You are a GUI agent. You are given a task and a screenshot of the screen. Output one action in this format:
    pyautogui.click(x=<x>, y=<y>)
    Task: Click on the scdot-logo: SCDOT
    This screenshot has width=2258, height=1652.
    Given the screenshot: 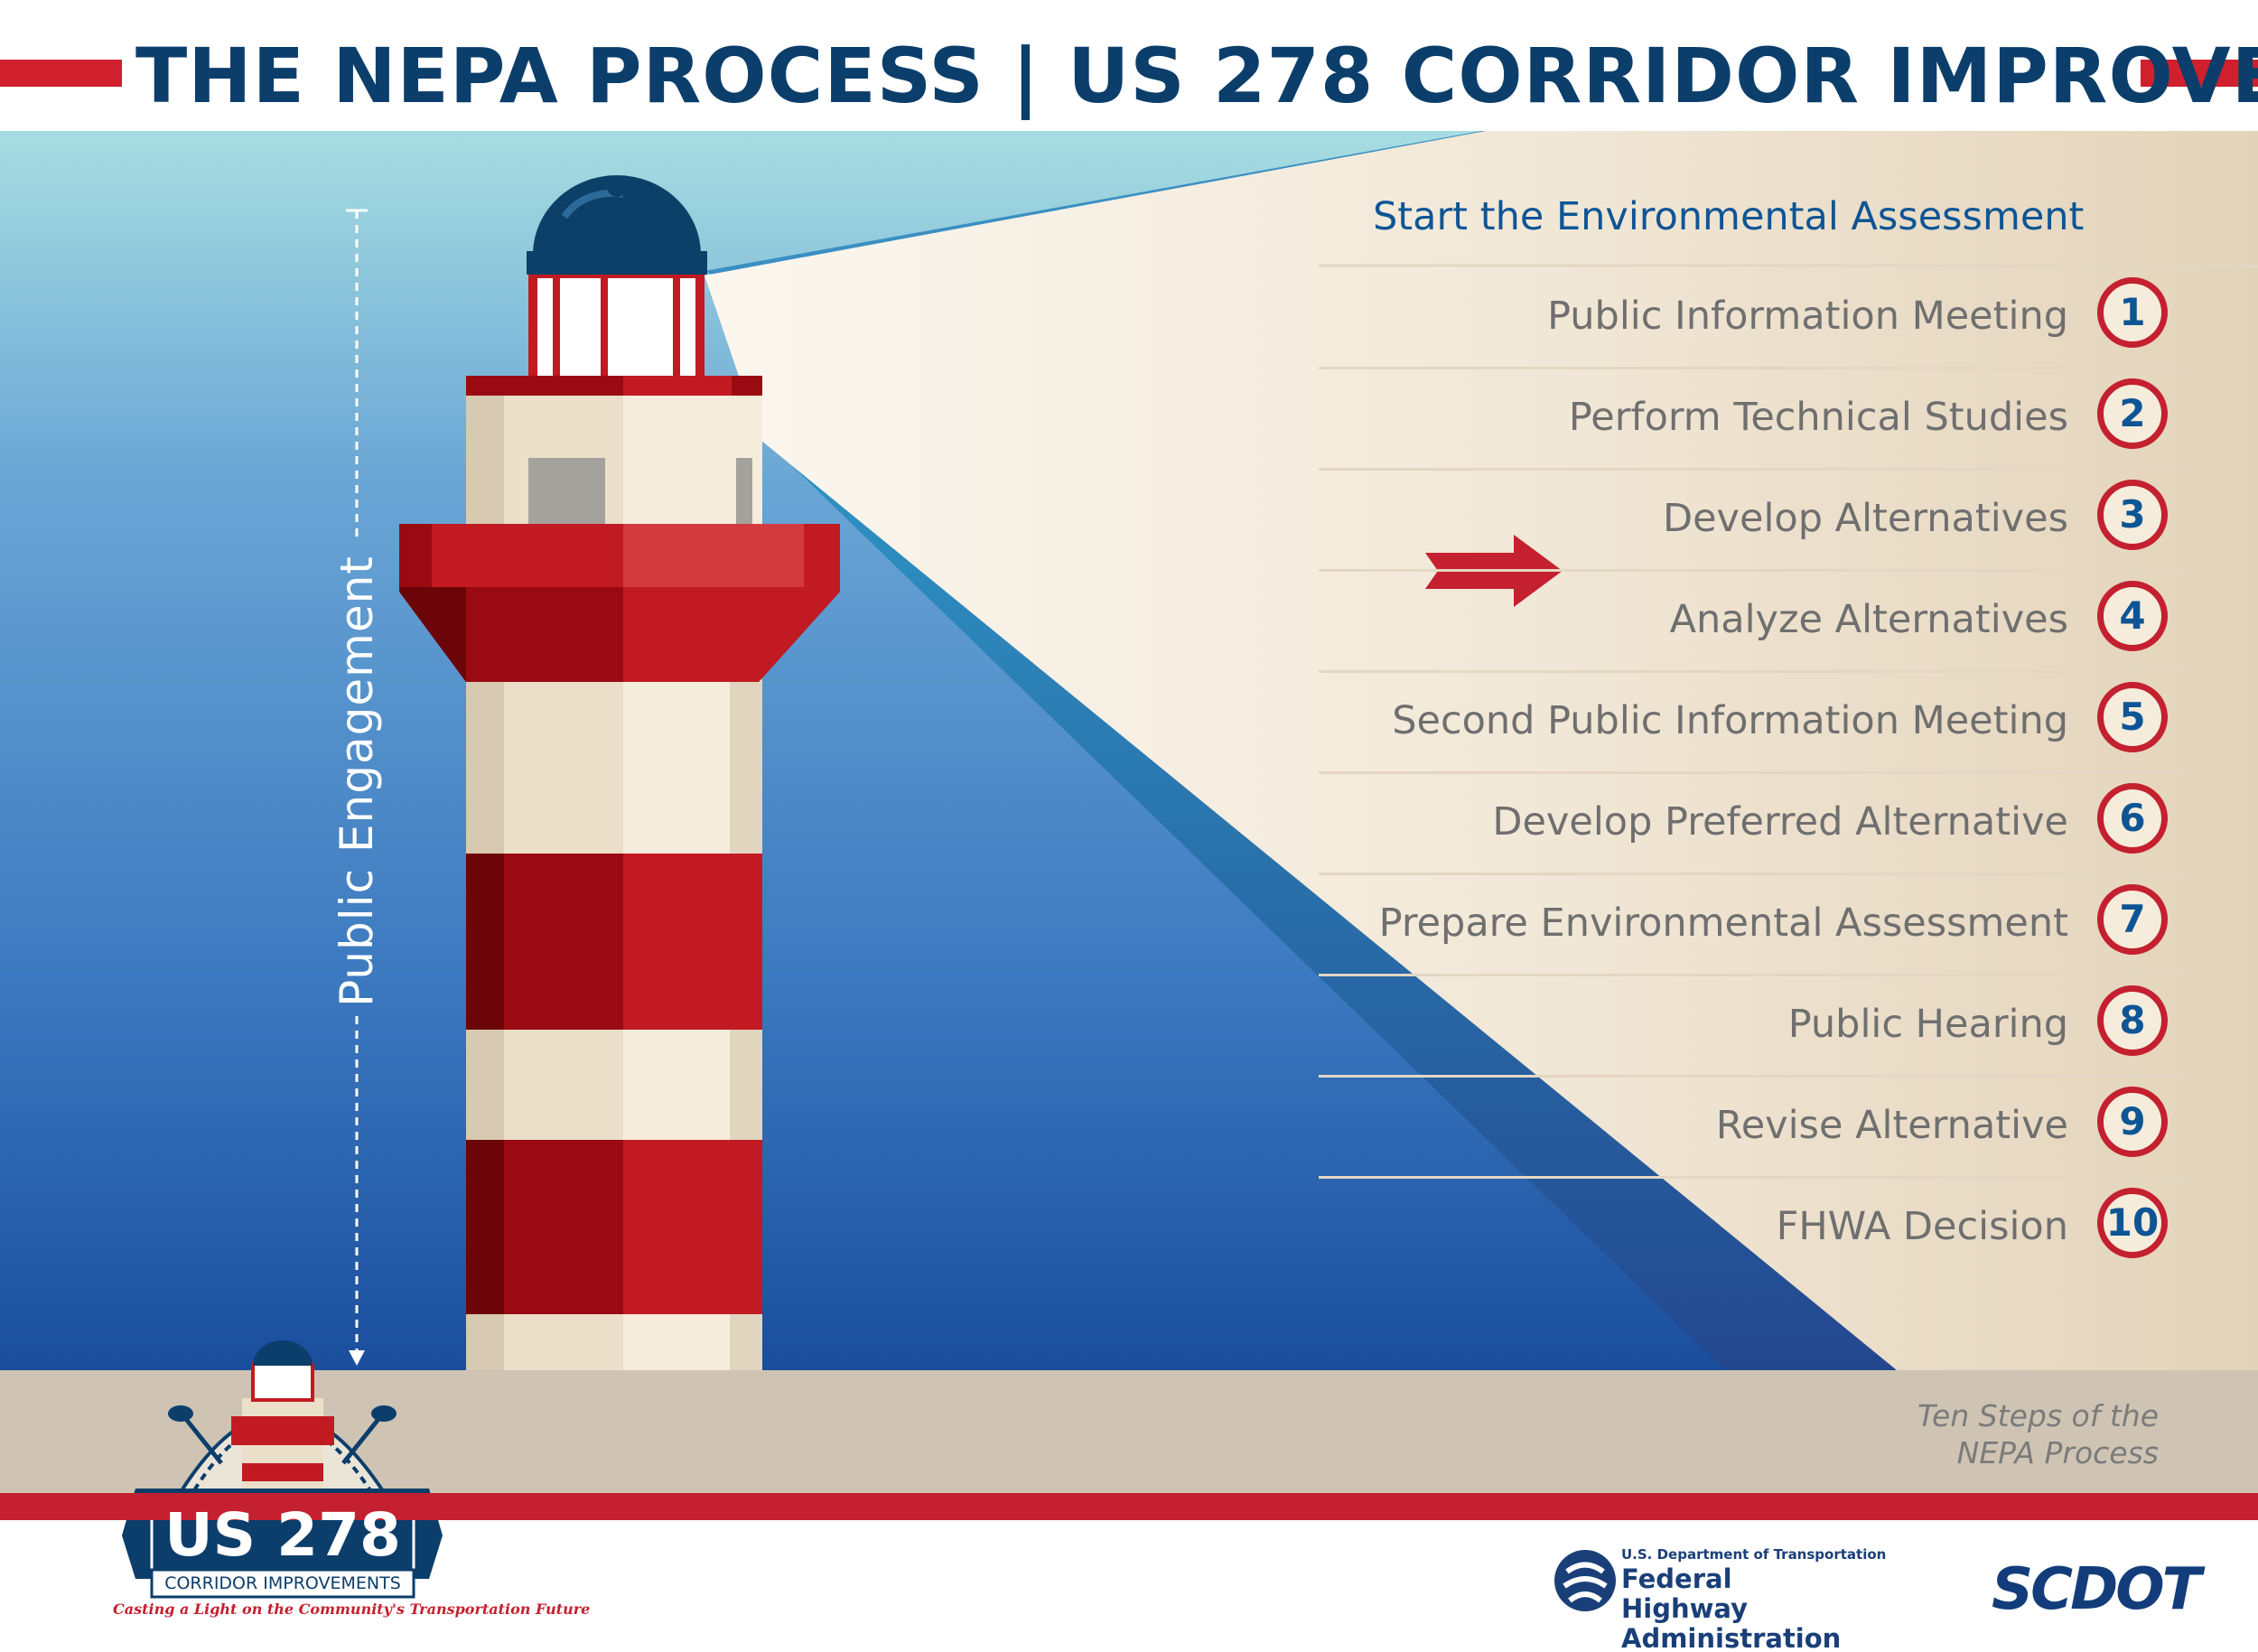 What is the action you would take?
    pyautogui.click(x=2096, y=1589)
    